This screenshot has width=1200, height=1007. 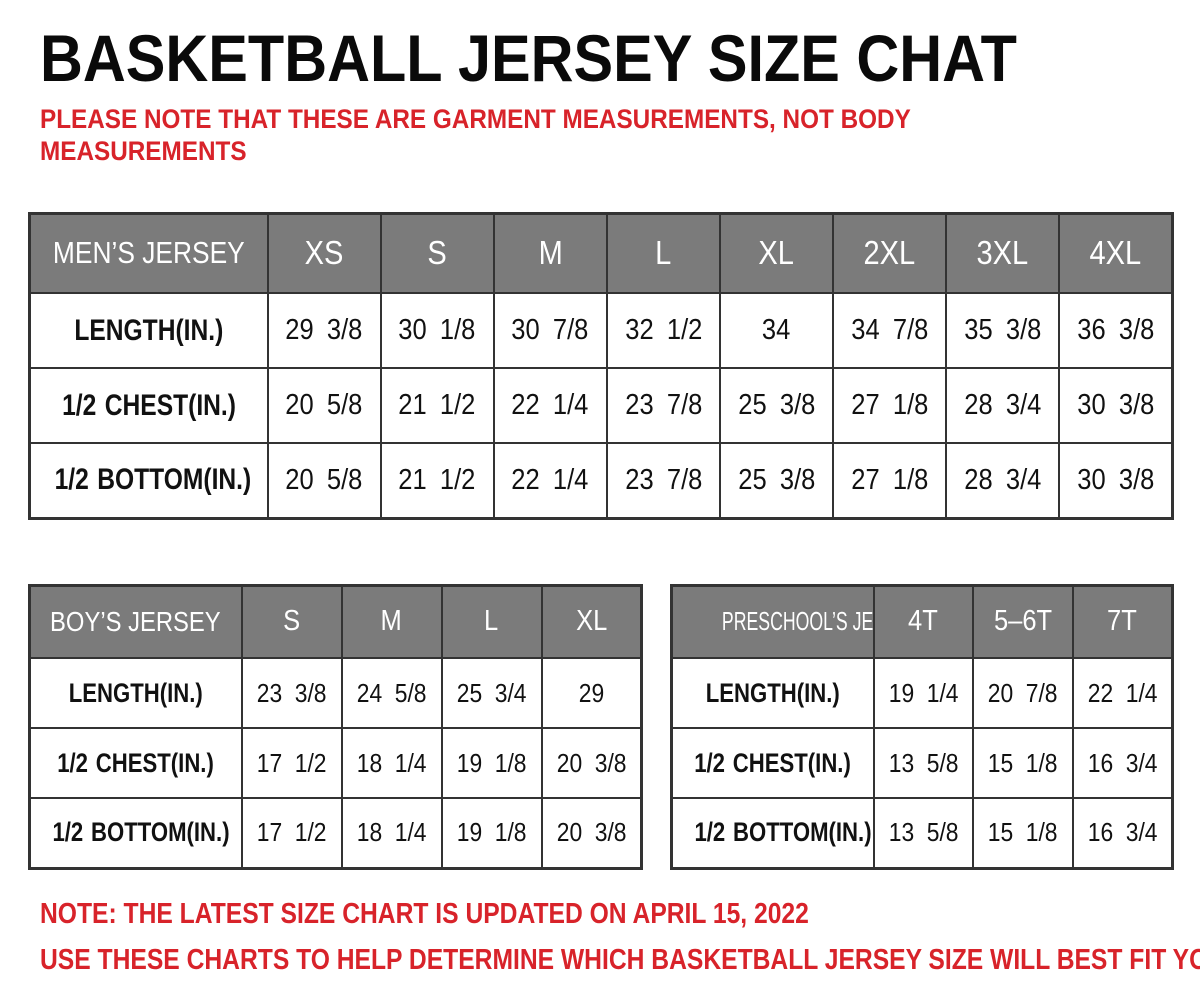 I want to click on table-row: 1/2 CHEST(IN.) 13 5/8 15 1/8 16 3/4, so click(x=922, y=763).